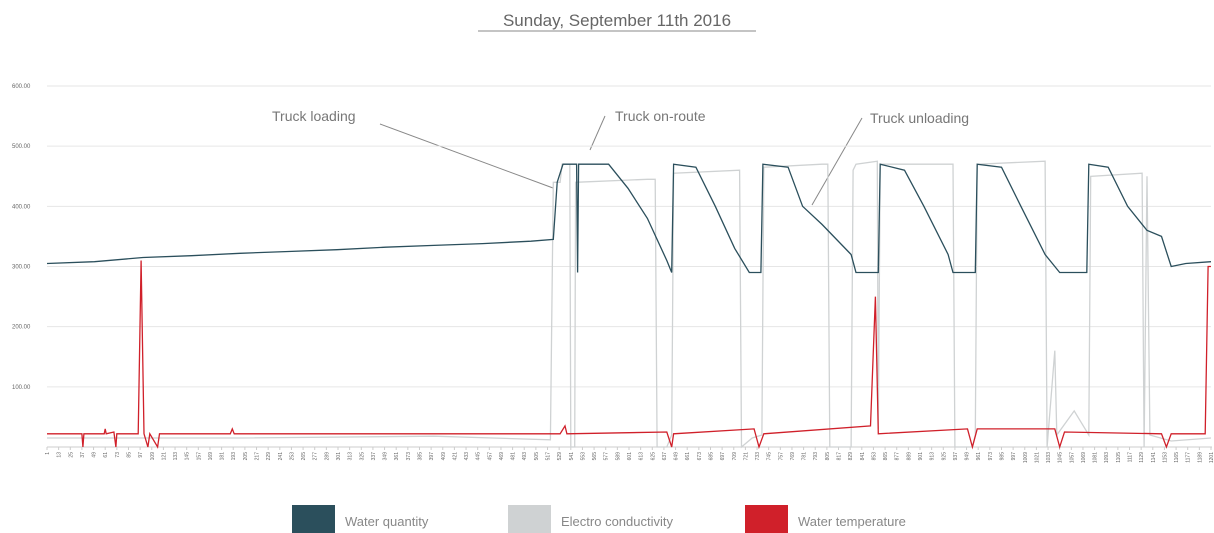  What do you see at coordinates (269, 456) in the screenshot?
I see `x-tick-label: 229` at bounding box center [269, 456].